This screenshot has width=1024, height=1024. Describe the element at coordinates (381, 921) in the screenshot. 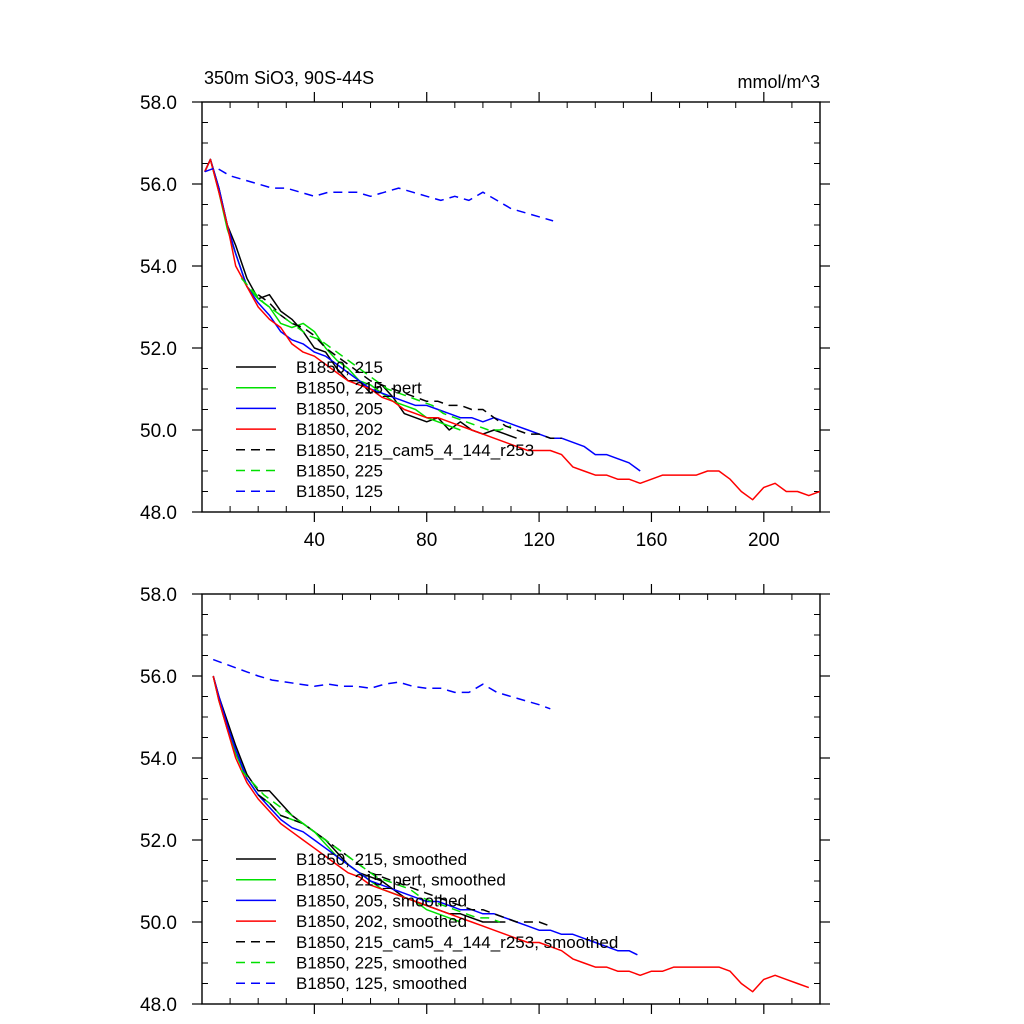

I see `legend-label: B1850, 202, smoothed` at that location.